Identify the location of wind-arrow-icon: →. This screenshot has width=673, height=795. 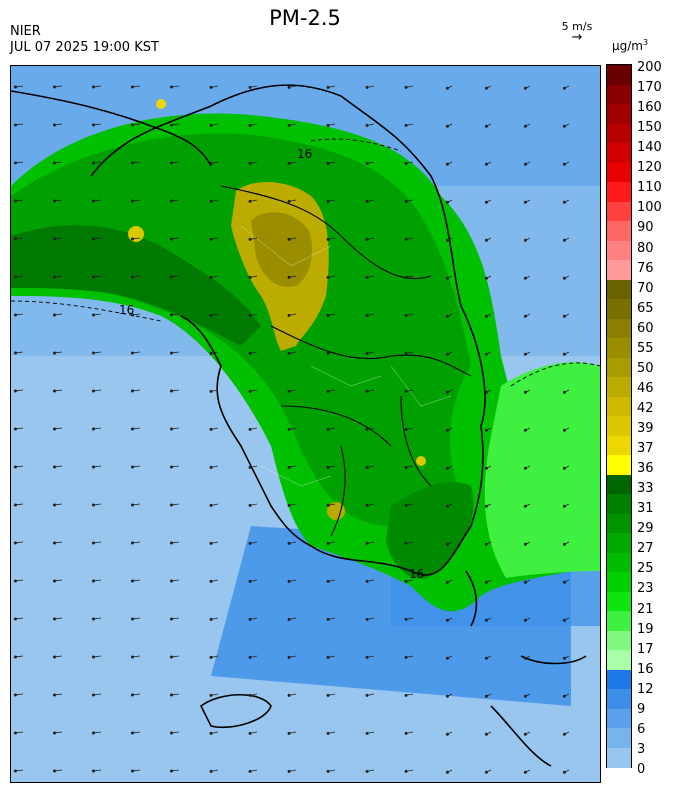
(577, 37).